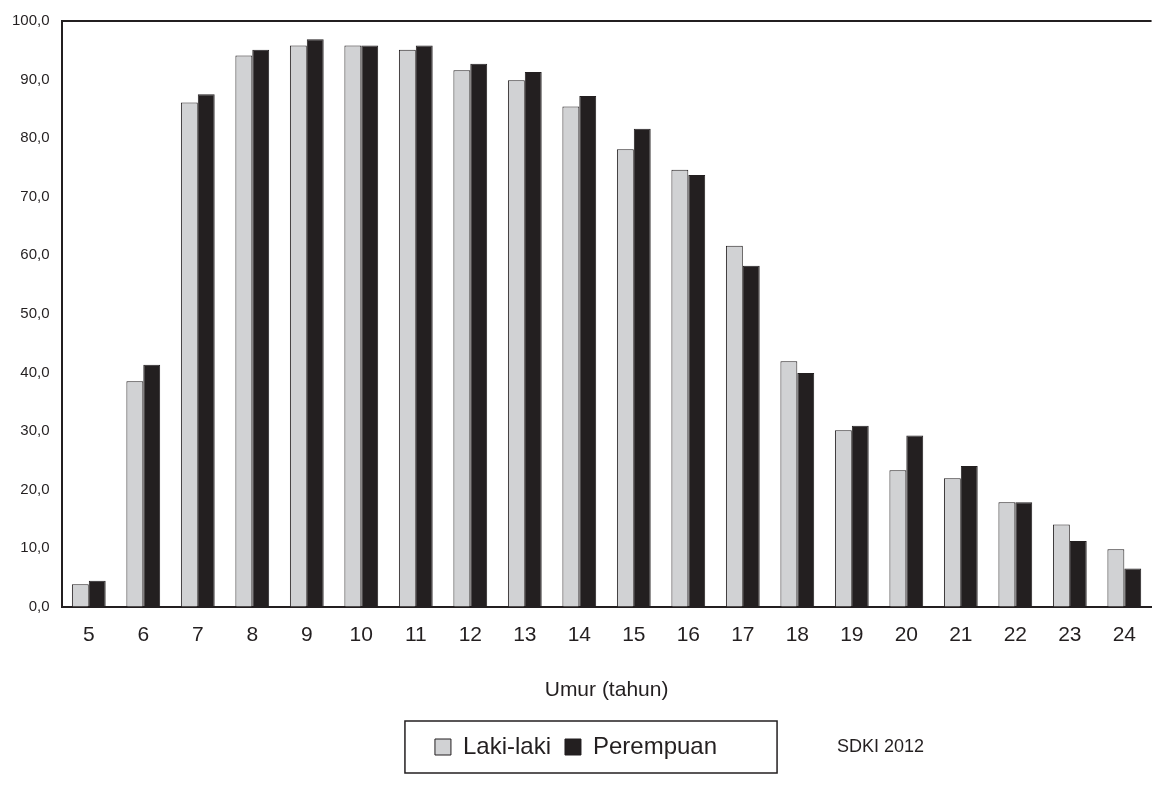 The height and width of the screenshot is (787, 1152). I want to click on x-tick-label: 14, so click(579, 633).